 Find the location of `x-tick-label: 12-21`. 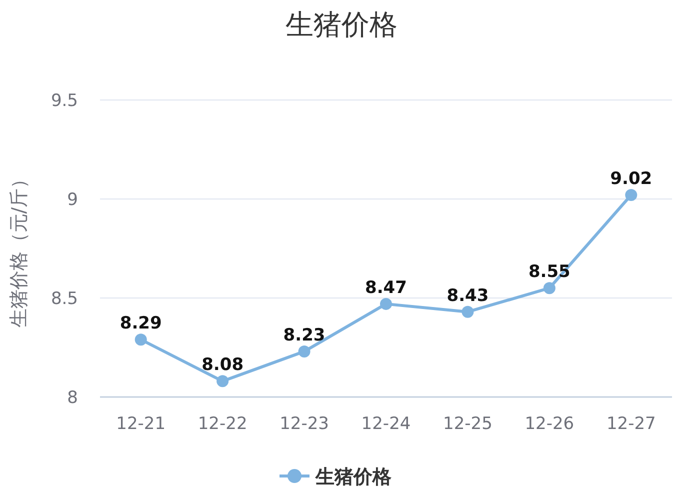

x-tick-label: 12-21 is located at coordinates (141, 424).